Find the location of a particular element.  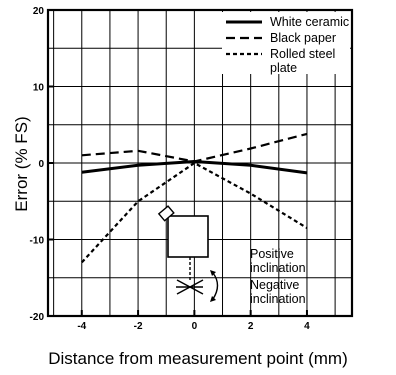

x-tick-label: -2 is located at coordinates (138, 326).